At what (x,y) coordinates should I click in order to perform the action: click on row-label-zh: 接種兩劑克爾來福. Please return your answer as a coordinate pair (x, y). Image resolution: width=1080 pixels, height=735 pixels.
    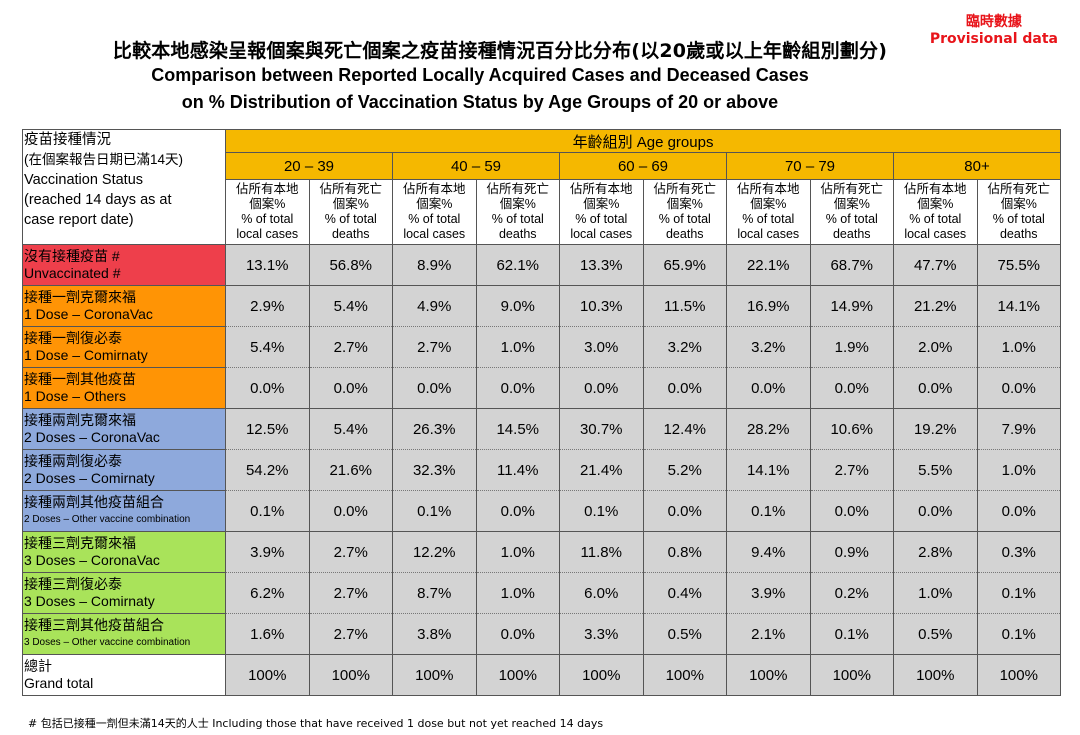
    Looking at the image, I should click on (80, 420).